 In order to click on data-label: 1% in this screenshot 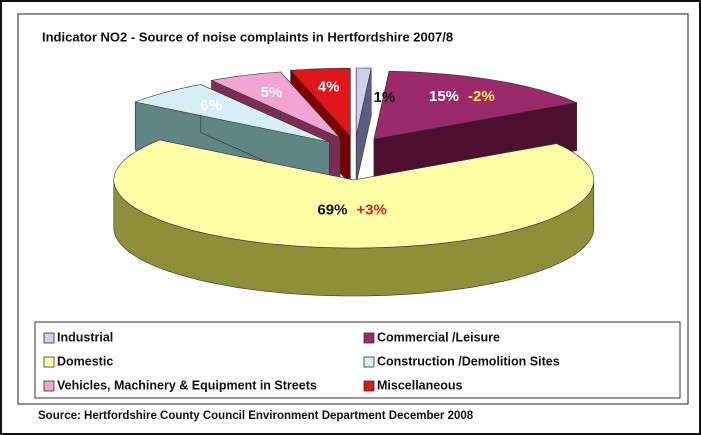, I will do `click(385, 97)`.